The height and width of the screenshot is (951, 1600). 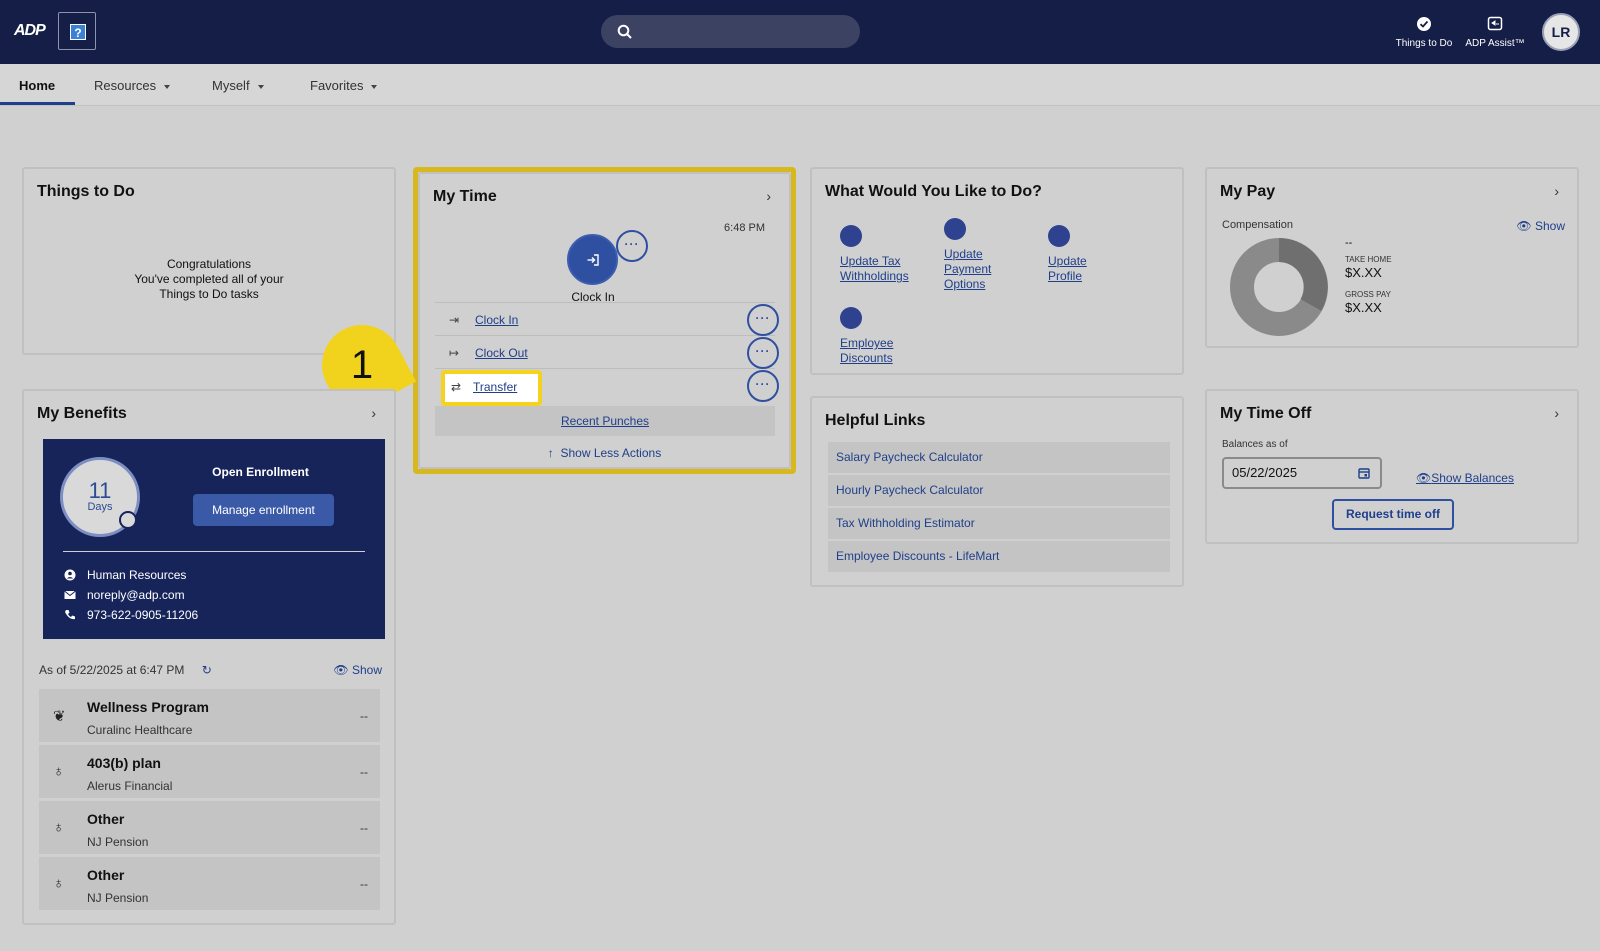 What do you see at coordinates (143, 615) in the screenshot?
I see `hr-contact-phone: 973-622-0905-11206` at bounding box center [143, 615].